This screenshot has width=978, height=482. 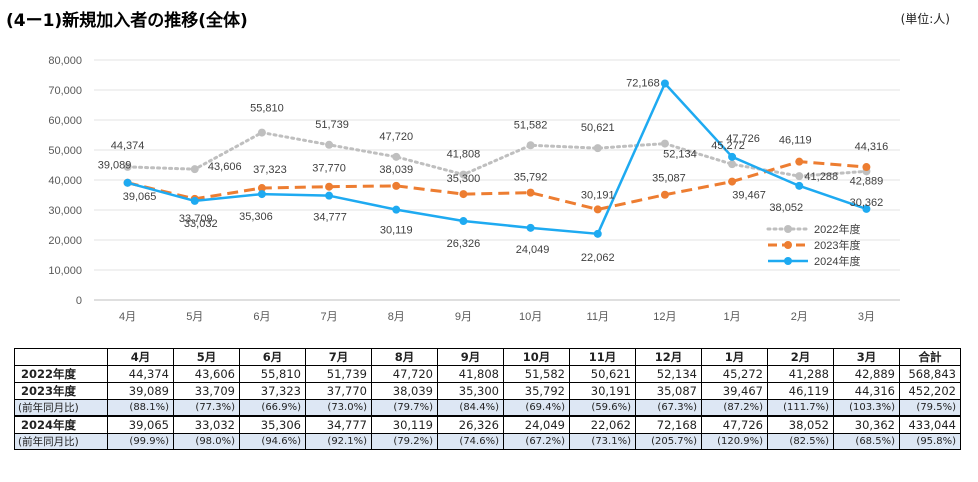 What do you see at coordinates (267, 109) in the screenshot?
I see `data-label: 55,810` at bounding box center [267, 109].